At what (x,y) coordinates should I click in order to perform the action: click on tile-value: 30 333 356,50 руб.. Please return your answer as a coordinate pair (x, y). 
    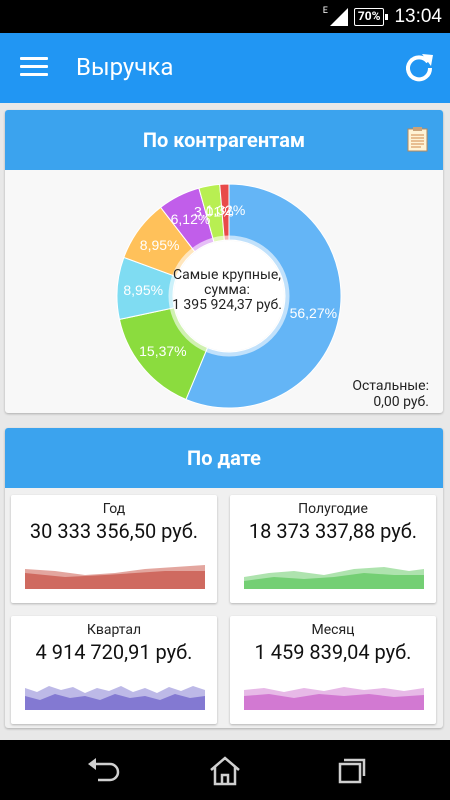
    Looking at the image, I should click on (114, 531).